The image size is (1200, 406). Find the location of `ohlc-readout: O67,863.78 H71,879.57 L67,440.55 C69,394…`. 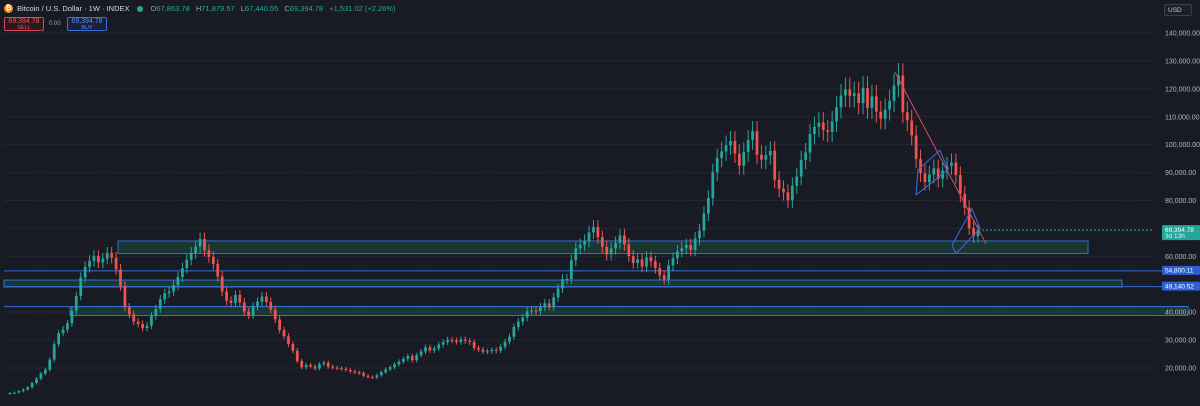

ohlc-readout: O67,863.78 H71,879.57 L67,440.55 C69,394… is located at coordinates (271, 8).